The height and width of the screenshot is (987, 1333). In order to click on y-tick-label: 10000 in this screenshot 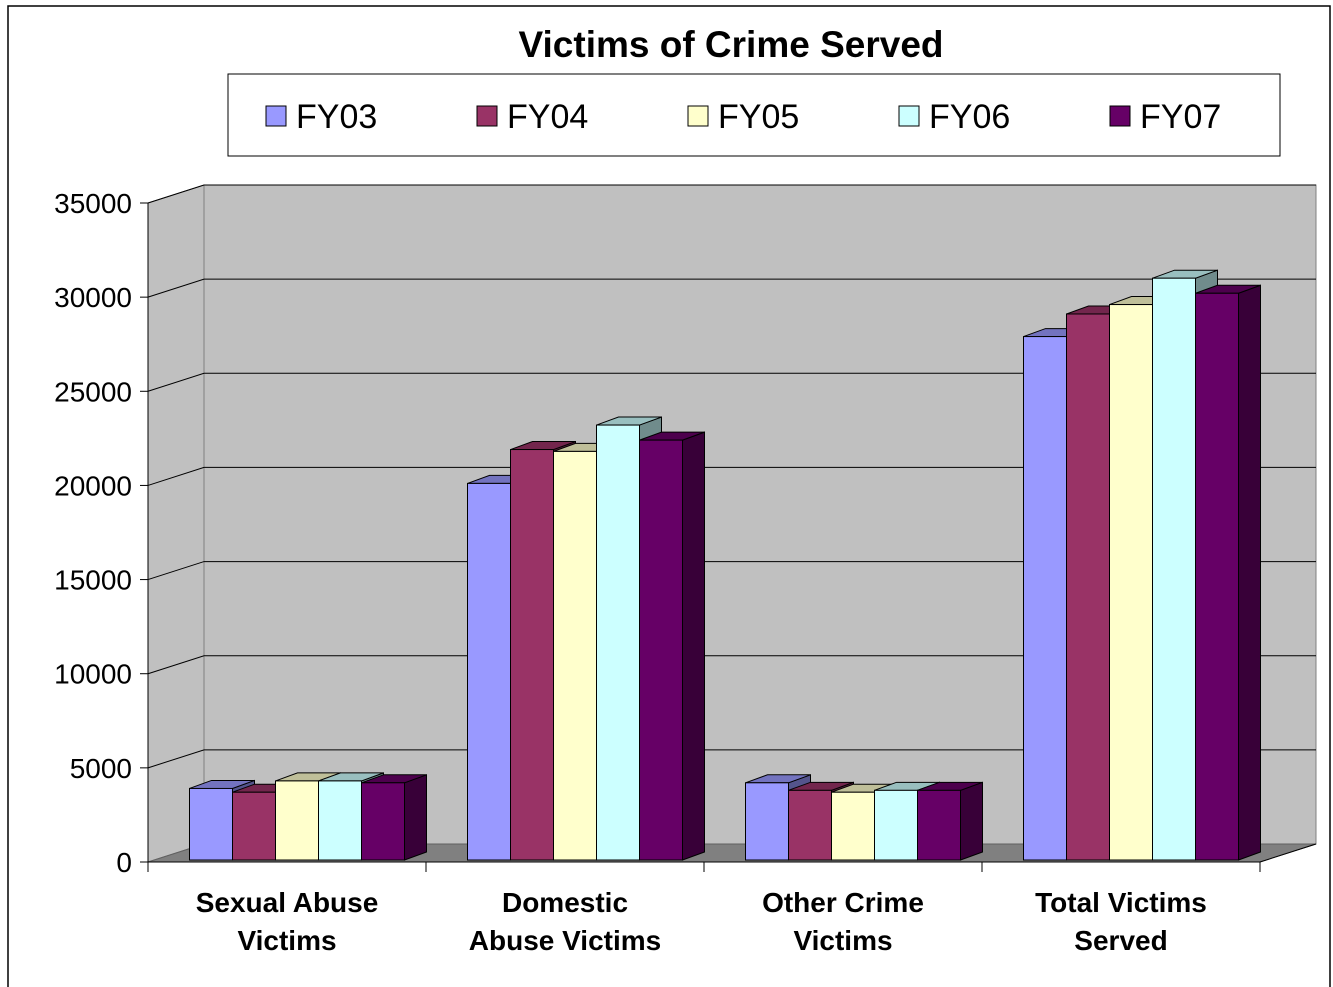, I will do `click(93, 674)`.